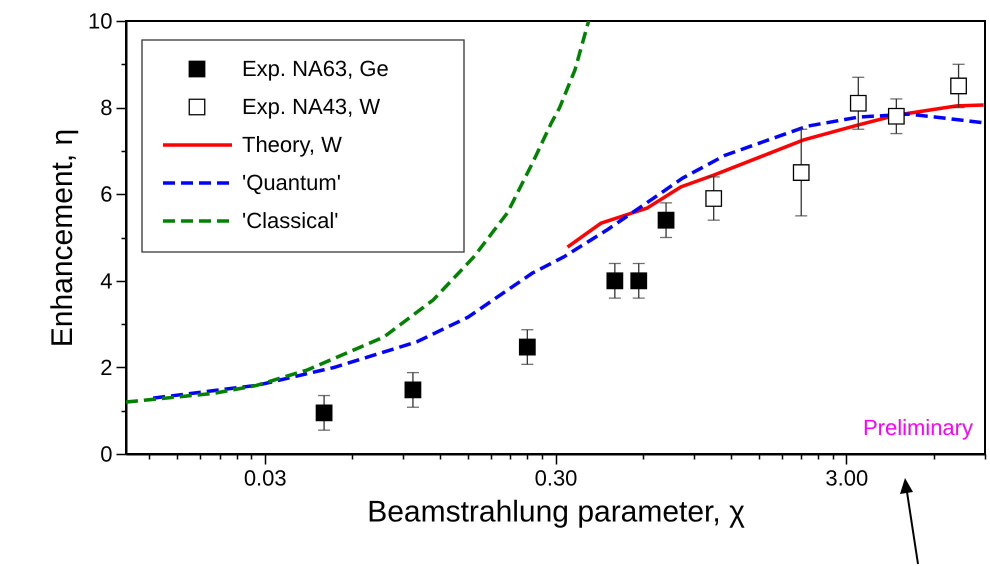 This screenshot has width=990, height=566. I want to click on y-tick-label: 6, so click(106, 194).